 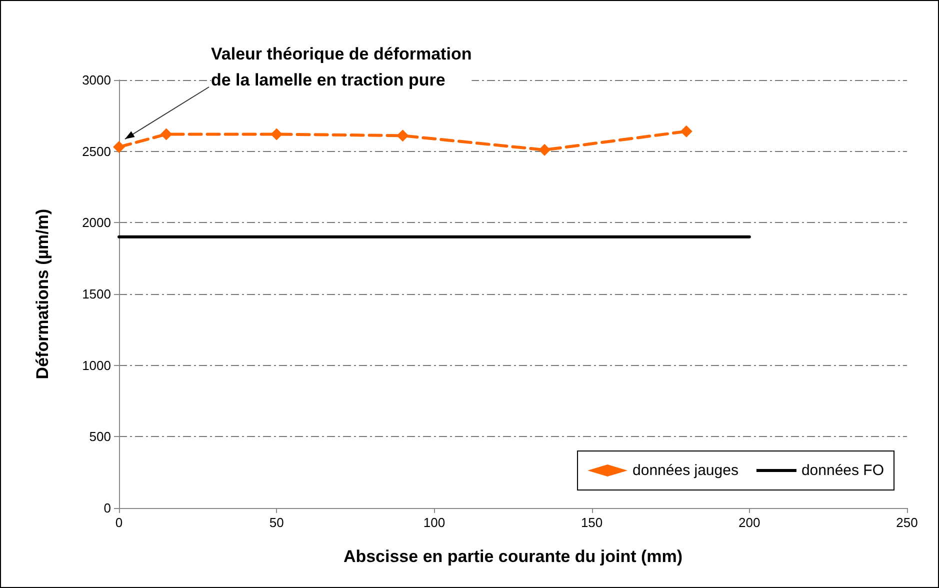 I want to click on y-axis-title: Déformations (µm/m), so click(x=42, y=294).